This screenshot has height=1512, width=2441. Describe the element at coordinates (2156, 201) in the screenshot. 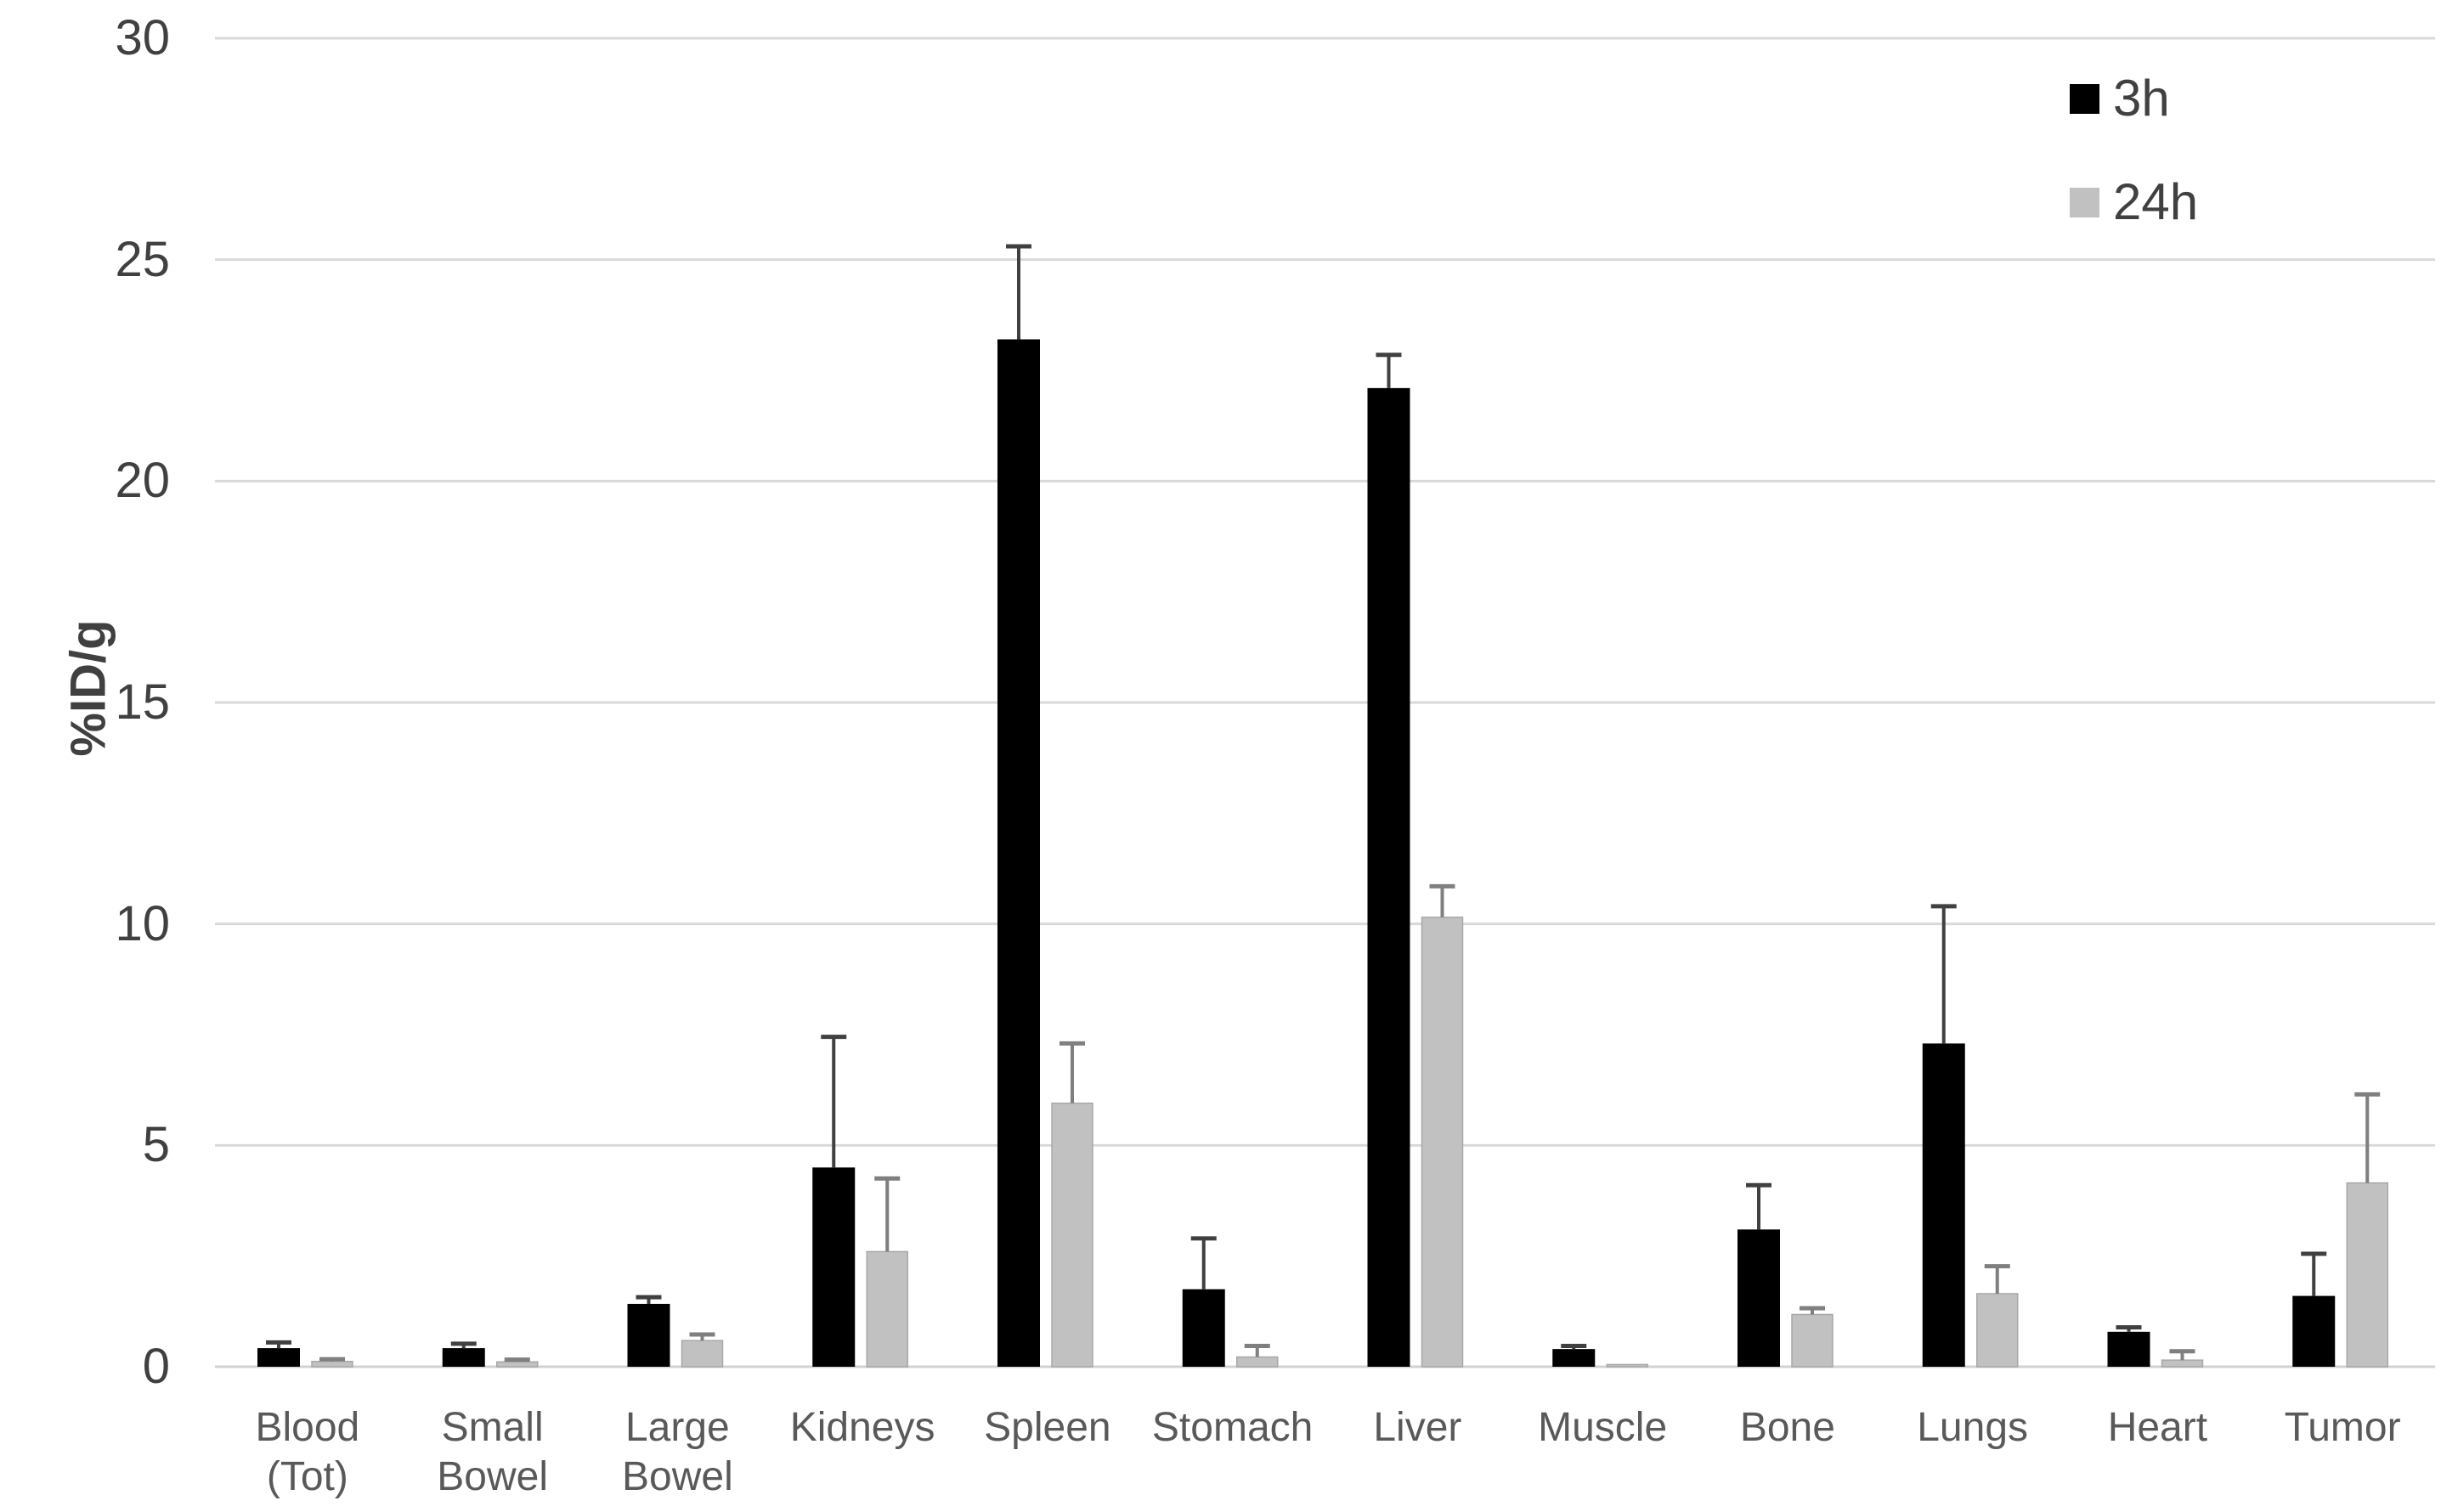

I see `legend-label-24h: 24h` at that location.